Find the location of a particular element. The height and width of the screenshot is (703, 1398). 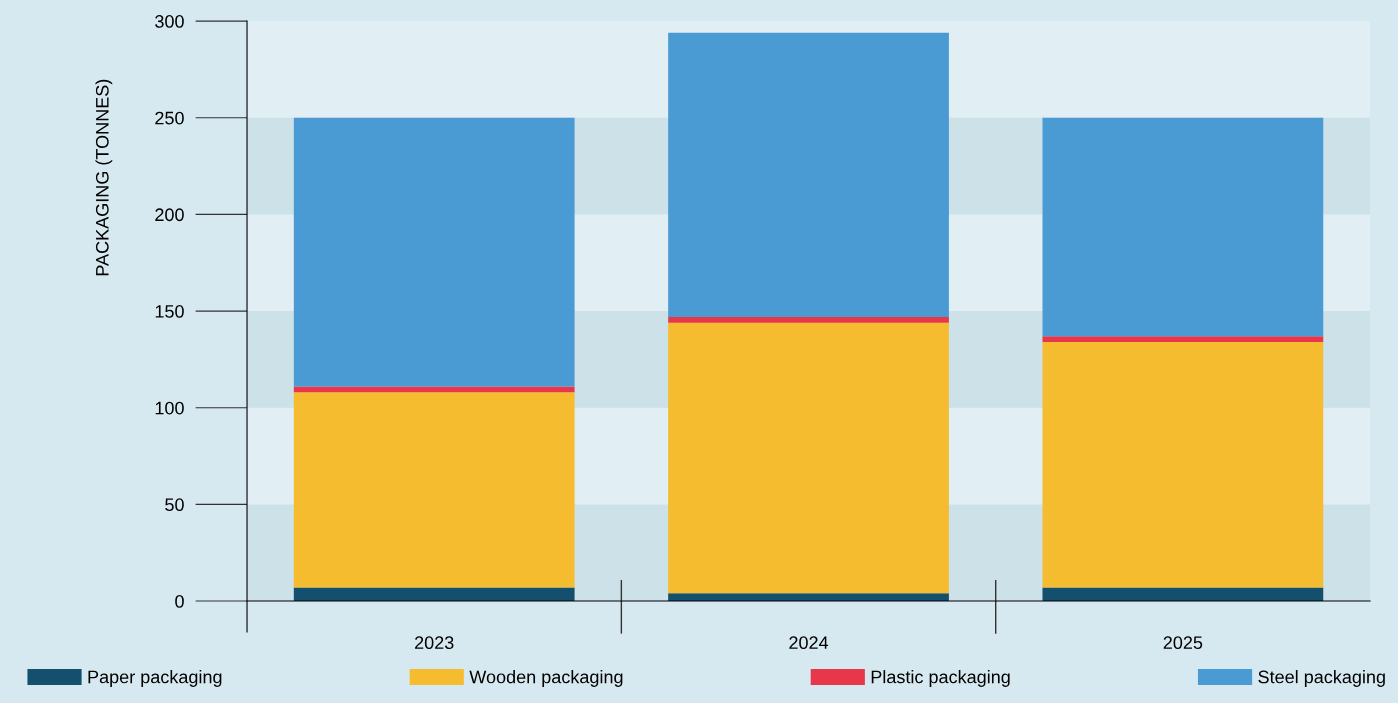

legend-label: Plastic packaging is located at coordinates (940, 678).